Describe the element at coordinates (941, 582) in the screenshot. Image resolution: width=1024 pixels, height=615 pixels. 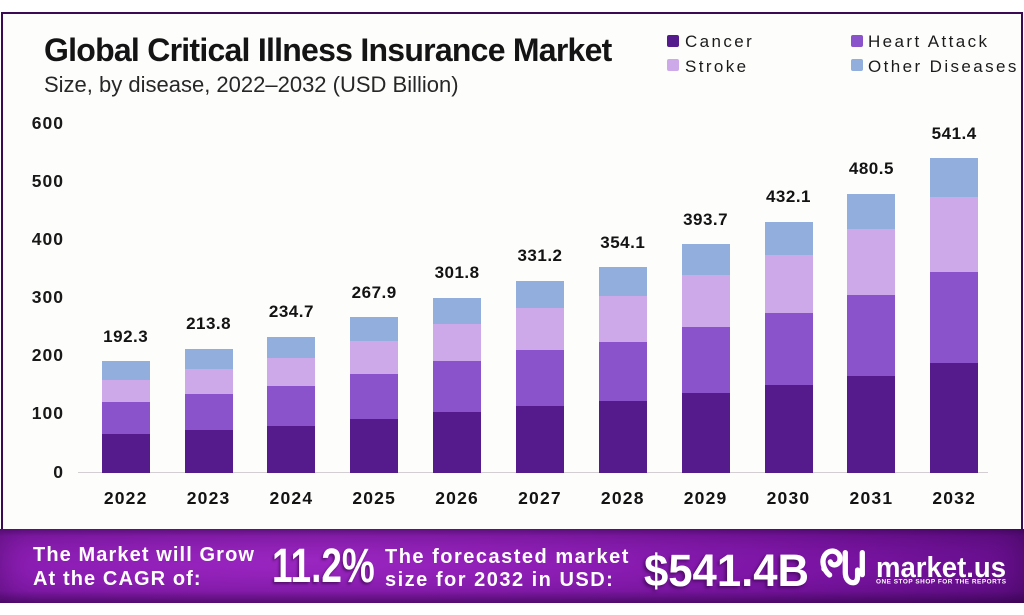
I see `svg-text: ONE STOP SHOP FOR THE REPORTS` at that location.